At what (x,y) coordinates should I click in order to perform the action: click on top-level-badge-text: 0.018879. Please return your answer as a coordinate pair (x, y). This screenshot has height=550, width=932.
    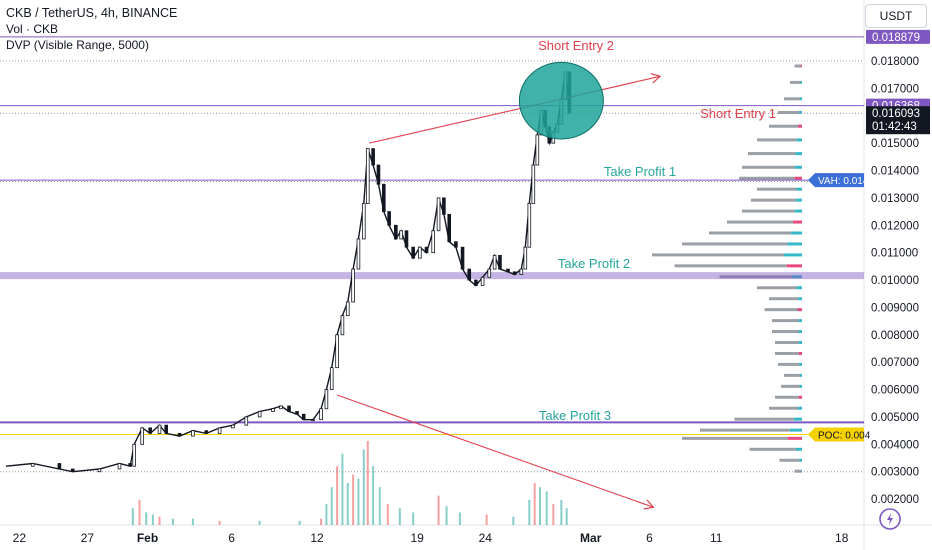
    Looking at the image, I should click on (896, 38).